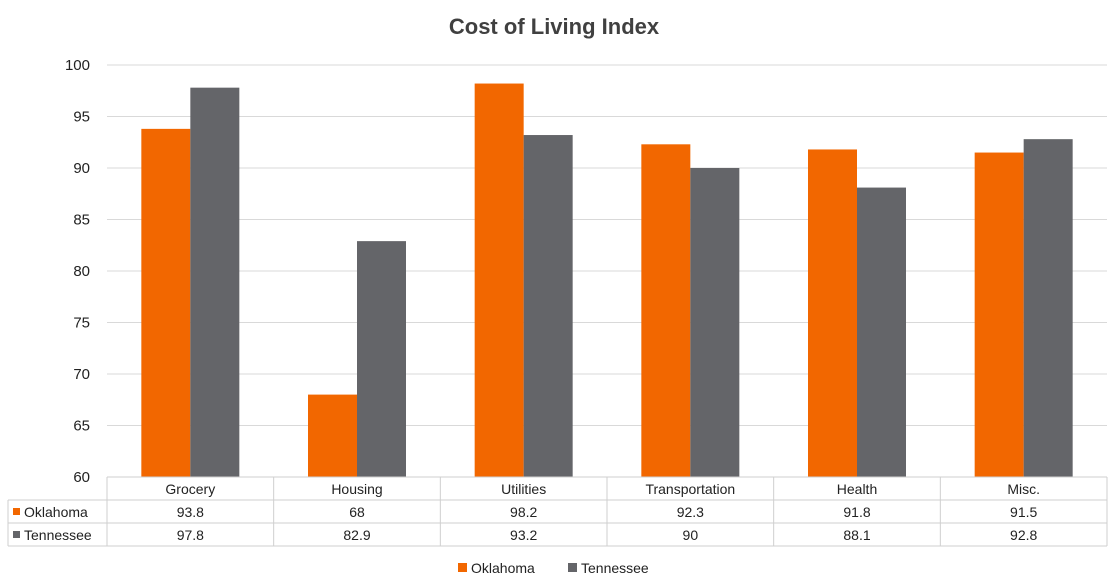 Image resolution: width=1109 pixels, height=580 pixels. What do you see at coordinates (56, 512) in the screenshot?
I see `table-series-name: Oklahoma` at bounding box center [56, 512].